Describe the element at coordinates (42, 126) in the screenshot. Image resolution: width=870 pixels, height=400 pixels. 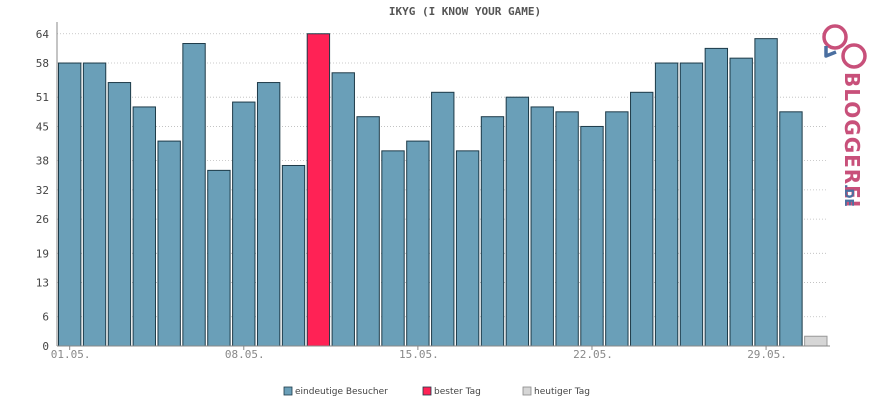
I see `y-tick-label: 45` at that location.